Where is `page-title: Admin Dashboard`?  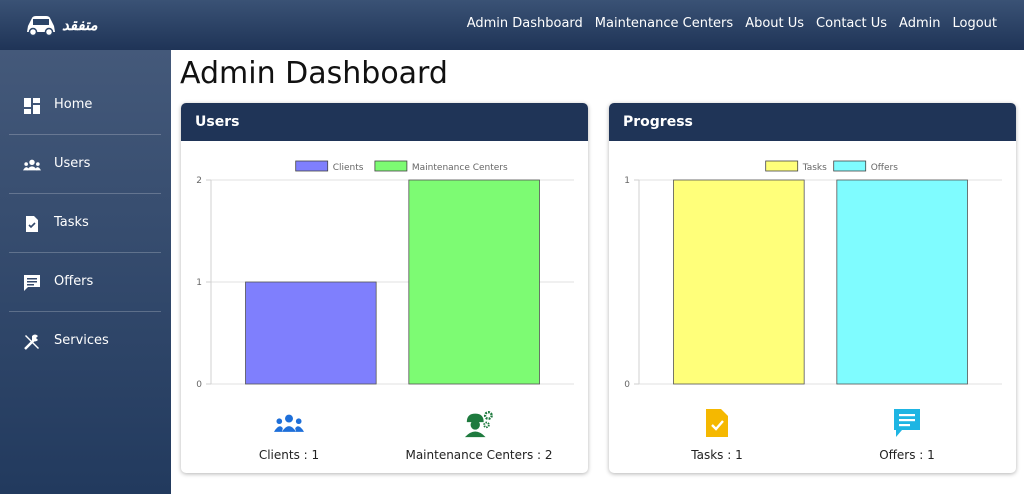 page-title: Admin Dashboard is located at coordinates (314, 73).